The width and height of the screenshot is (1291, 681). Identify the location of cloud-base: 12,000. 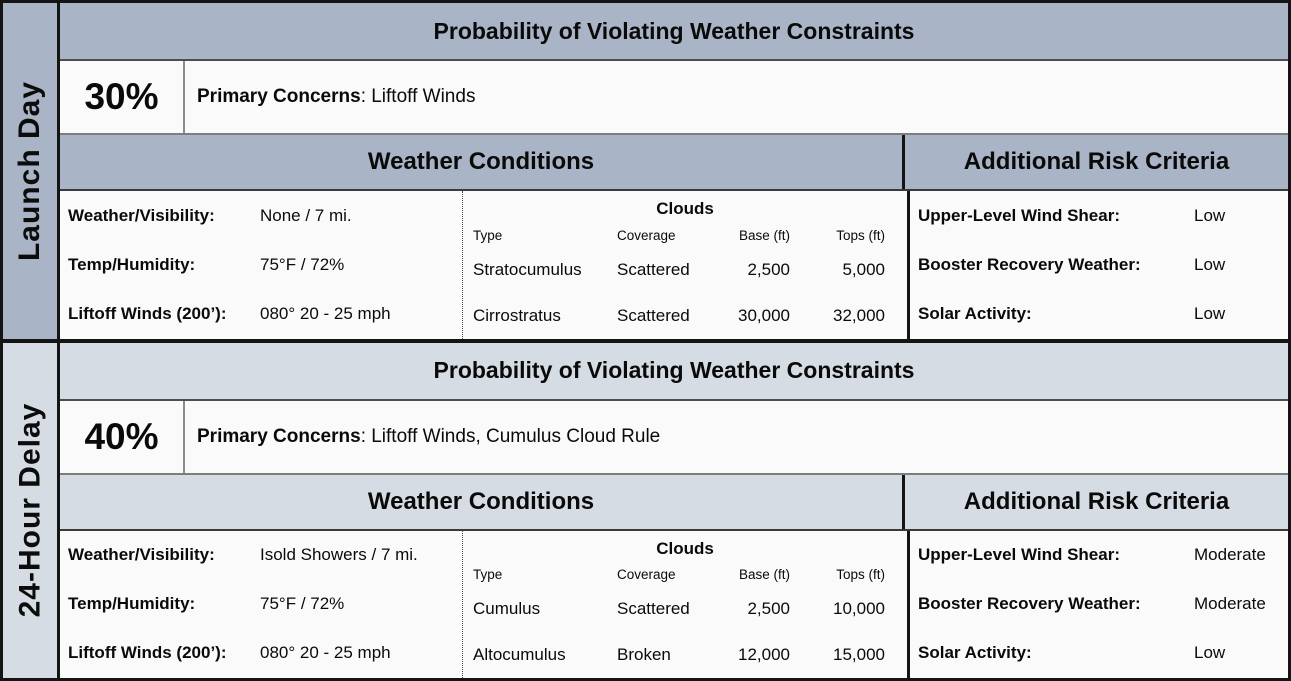
(764, 655).